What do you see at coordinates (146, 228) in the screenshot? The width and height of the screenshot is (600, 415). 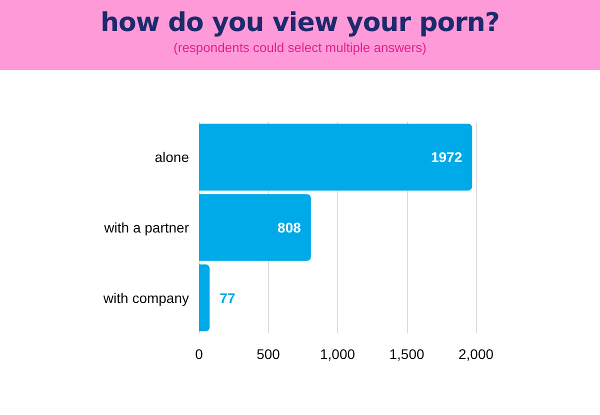 I see `y-tick-label: with a partner` at bounding box center [146, 228].